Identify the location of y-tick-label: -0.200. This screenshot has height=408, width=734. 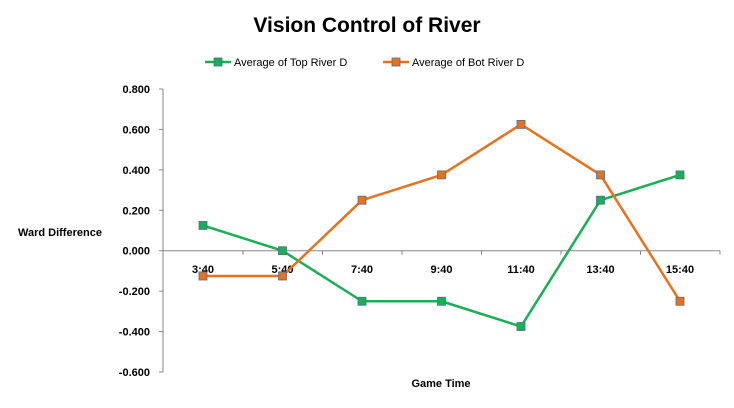
(134, 292).